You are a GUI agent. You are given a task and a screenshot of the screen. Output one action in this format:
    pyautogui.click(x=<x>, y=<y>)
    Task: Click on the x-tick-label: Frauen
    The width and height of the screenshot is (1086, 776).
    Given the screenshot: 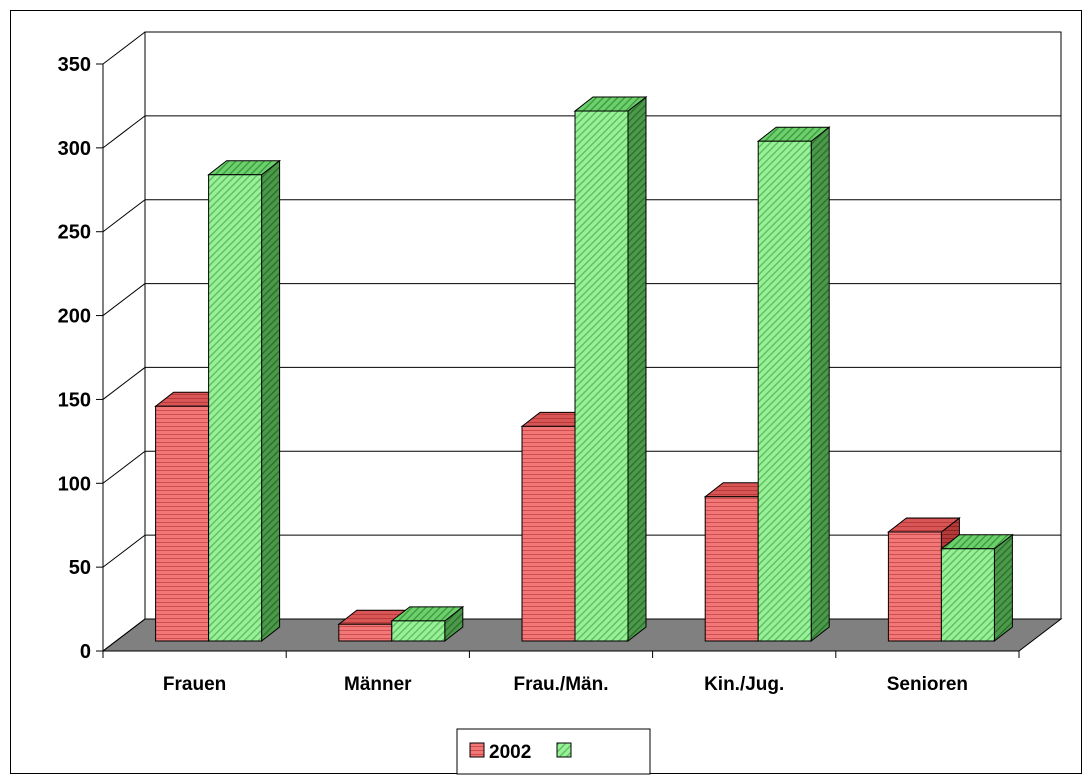 What is the action you would take?
    pyautogui.click(x=194, y=684)
    